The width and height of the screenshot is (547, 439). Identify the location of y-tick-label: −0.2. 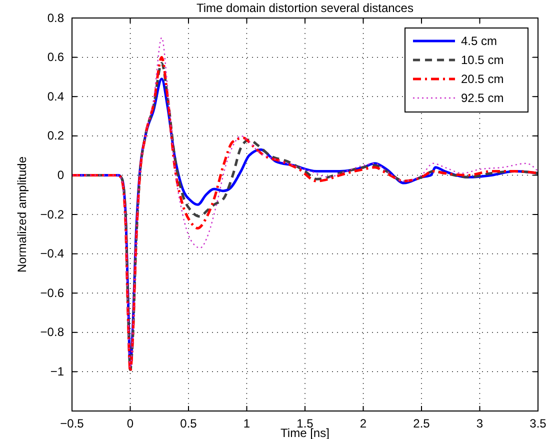
(52, 214).